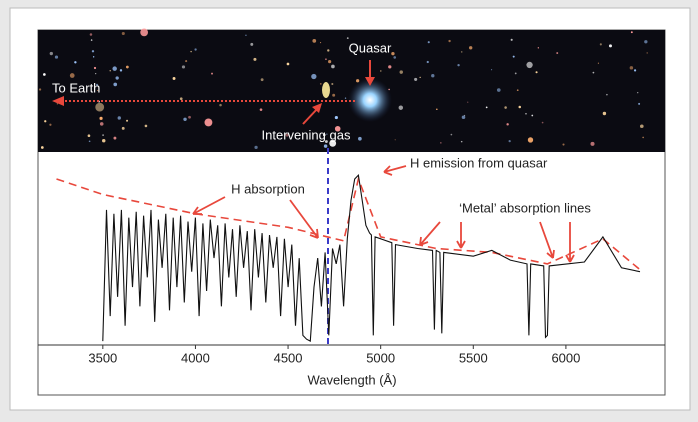  What do you see at coordinates (380, 357) in the screenshot?
I see `x-tick-label: 5000` at bounding box center [380, 357].